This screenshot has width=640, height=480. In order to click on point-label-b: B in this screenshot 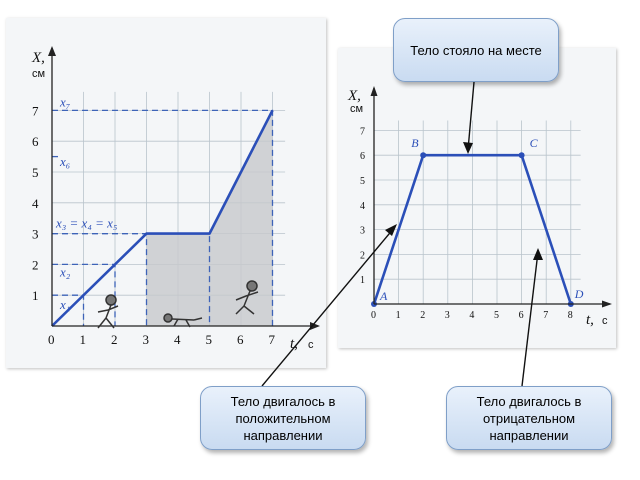, I will do `click(415, 143)`.